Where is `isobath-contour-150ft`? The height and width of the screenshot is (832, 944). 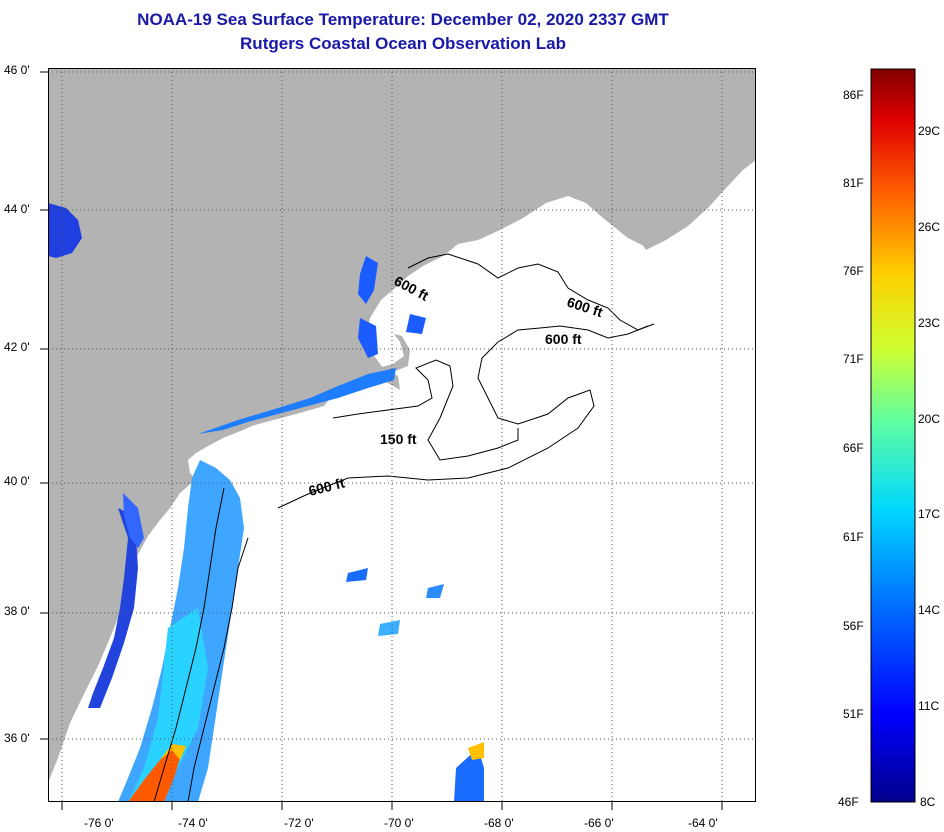 isobath-contour-150ft is located at coordinates (425, 410).